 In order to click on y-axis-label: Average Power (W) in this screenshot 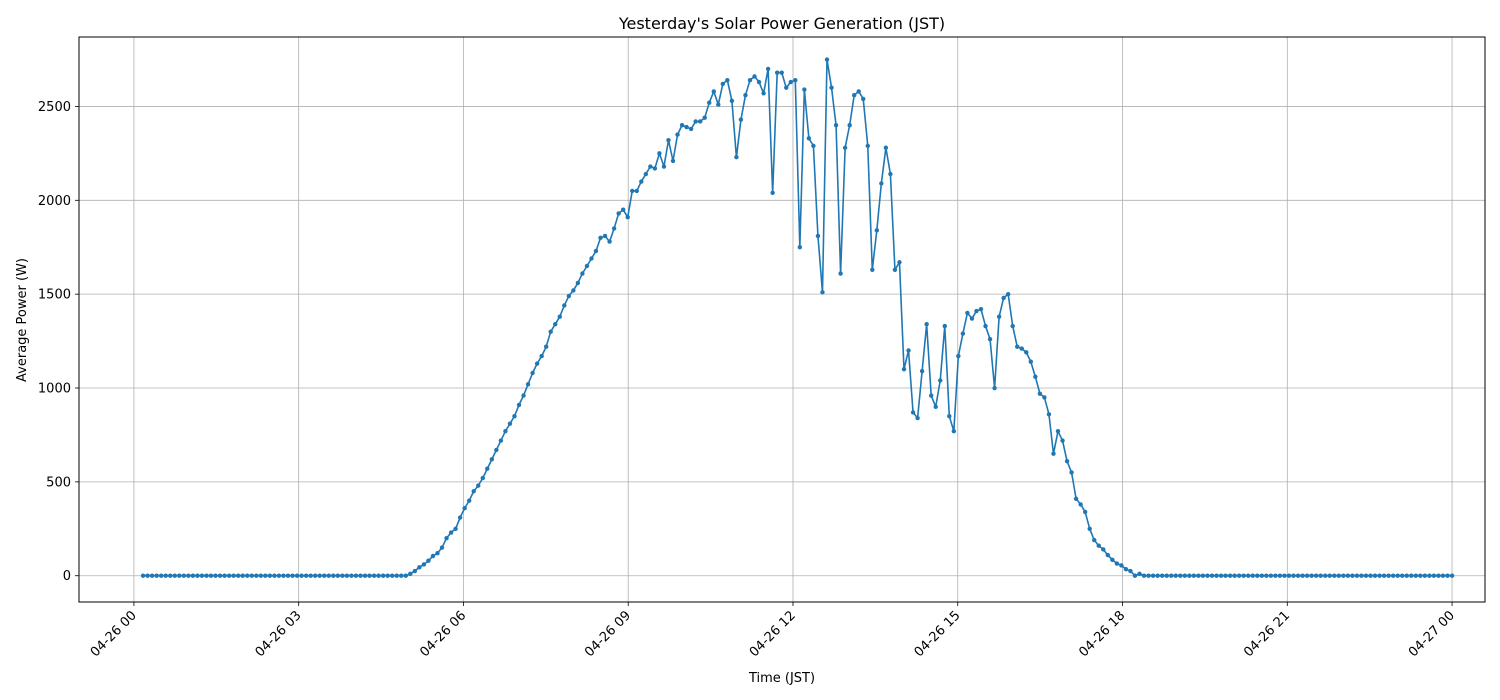, I will do `click(22, 320)`.